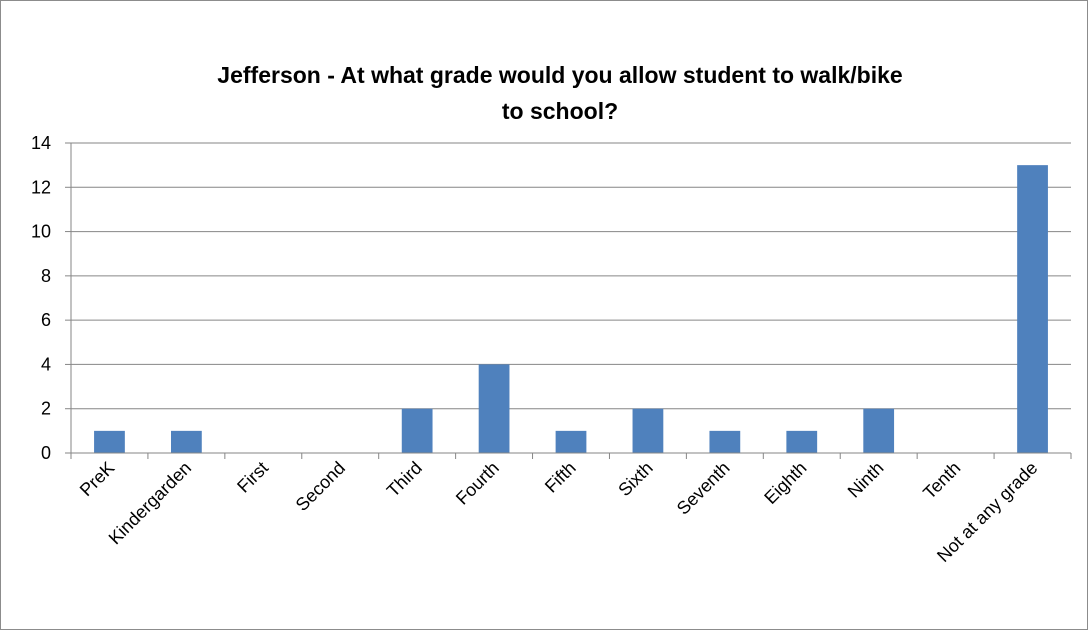  I want to click on x-tick-label: Kindergarden, so click(150, 503).